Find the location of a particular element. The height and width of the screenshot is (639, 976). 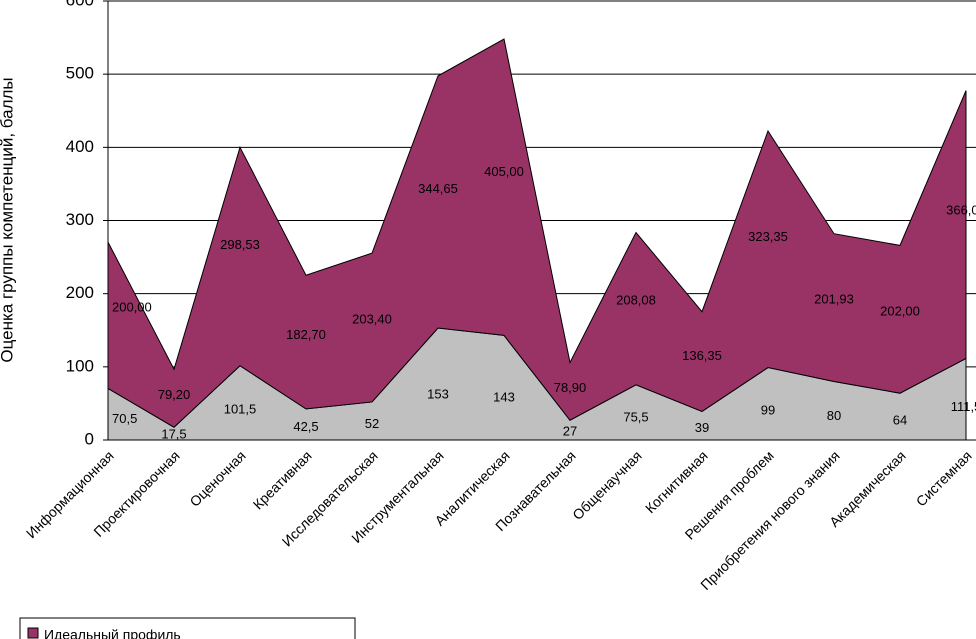

x-tick-label: Системная is located at coordinates (944, 478).